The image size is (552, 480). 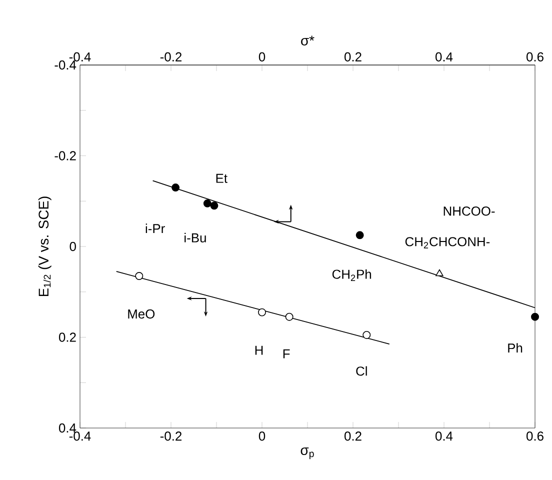 I want to click on x-tick-label: 0.6, so click(x=535, y=436).